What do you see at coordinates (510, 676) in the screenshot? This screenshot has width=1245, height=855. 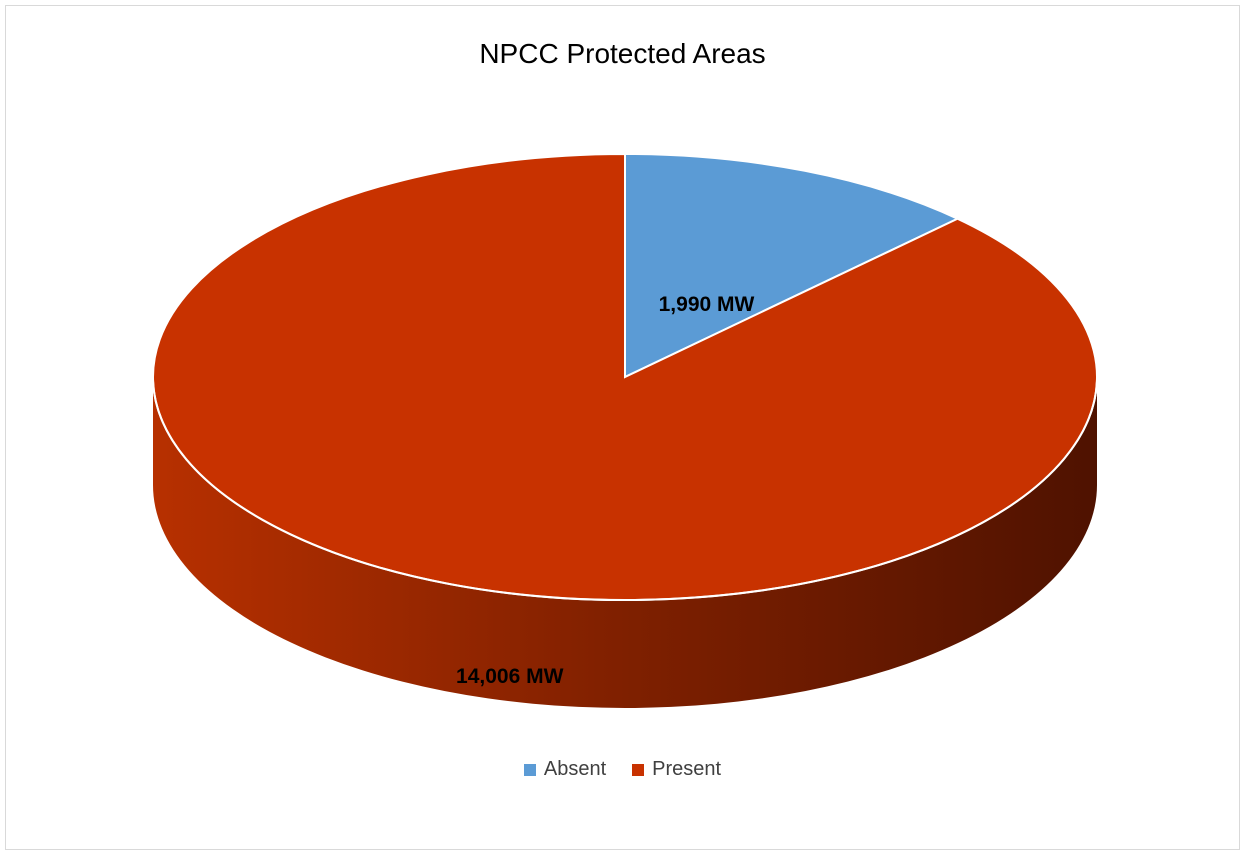 I see `data-label-present: 14,006 MW` at bounding box center [510, 676].